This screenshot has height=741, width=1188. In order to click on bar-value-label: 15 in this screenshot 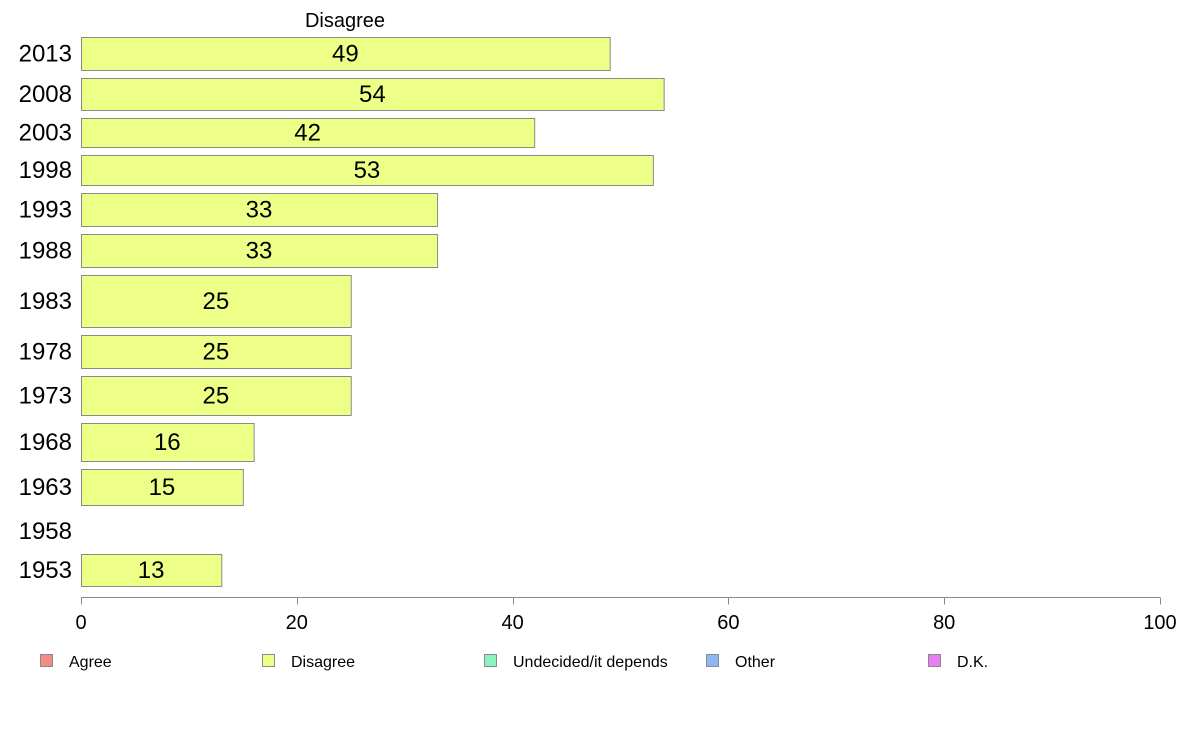, I will do `click(162, 487)`.